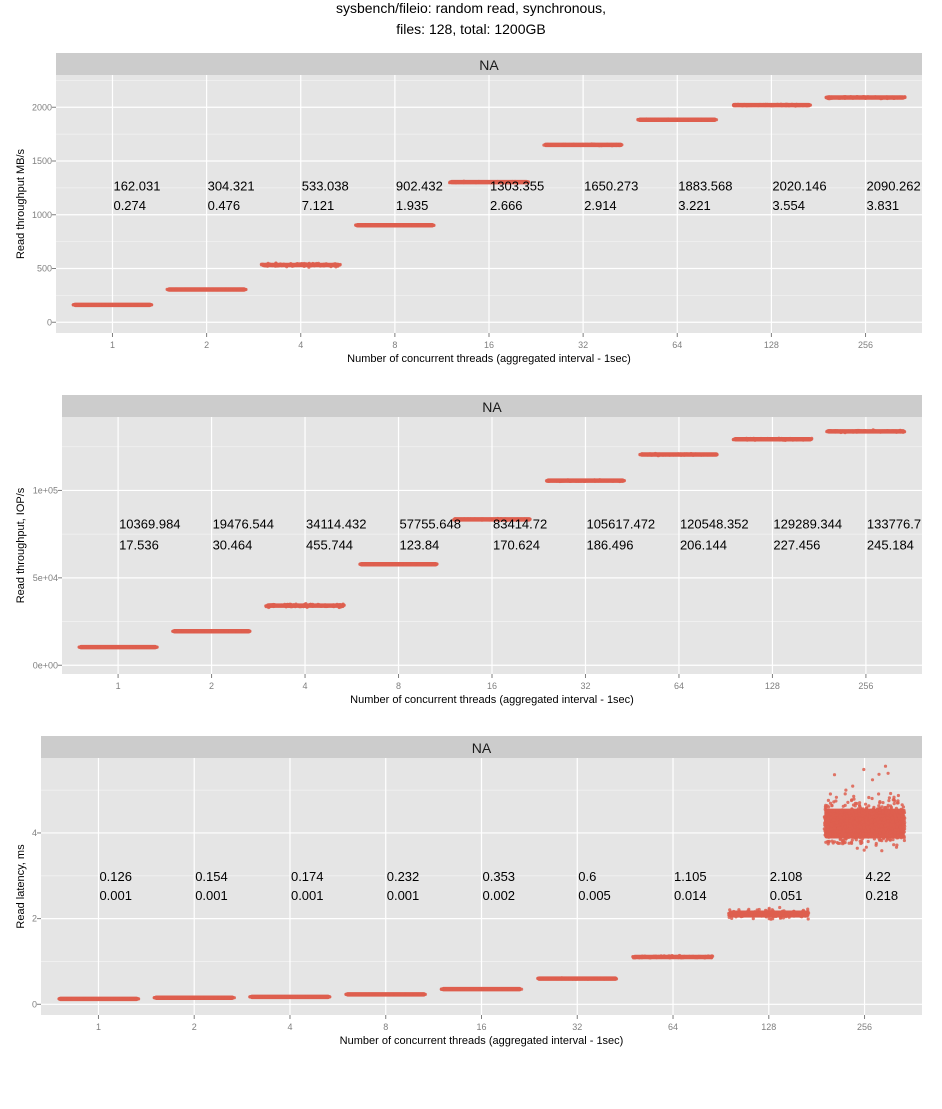 Image resolution: width=942 pixels, height=1109 pixels. Describe the element at coordinates (112, 345) in the screenshot. I see `x-tick-label: 1` at that location.